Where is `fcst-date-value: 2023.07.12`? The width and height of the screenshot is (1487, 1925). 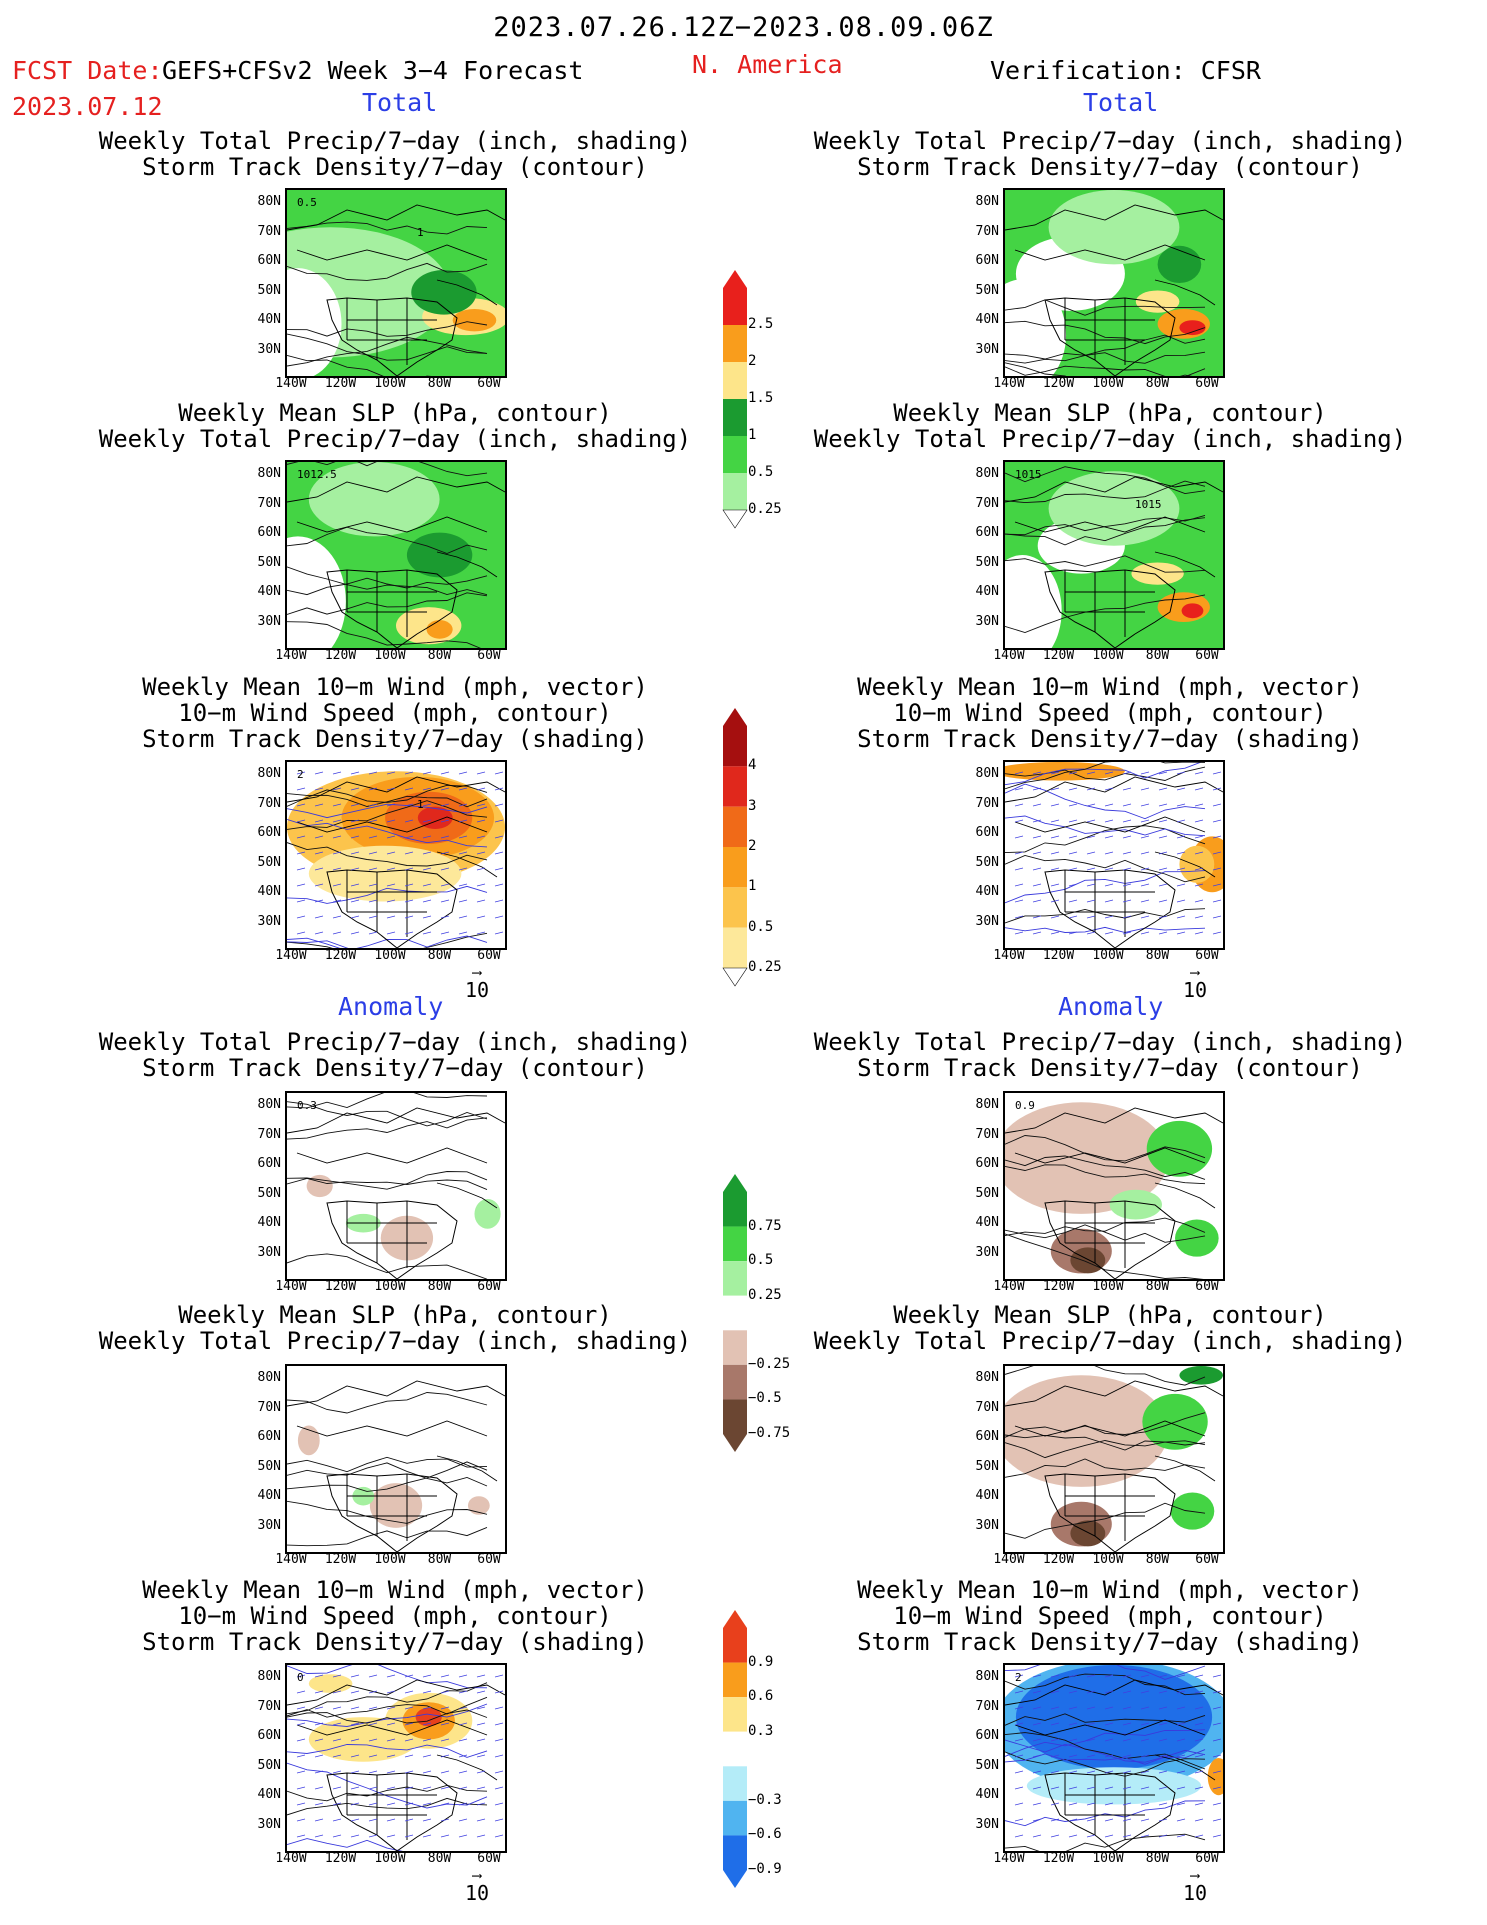
fcst-date-value: 2023.07.12 is located at coordinates (87, 106).